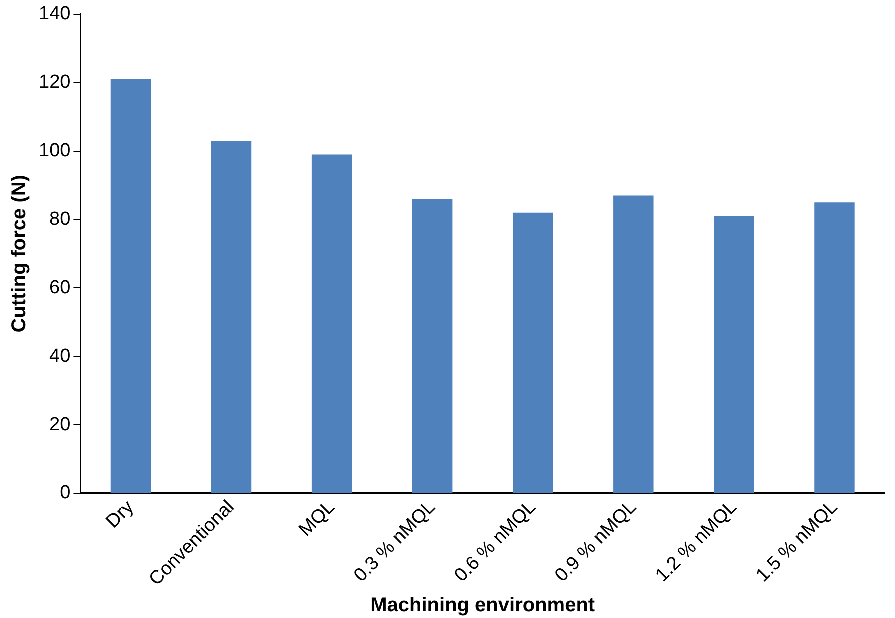 The width and height of the screenshot is (895, 618). What do you see at coordinates (55, 14) in the screenshot?
I see `y-tick-label: 140` at bounding box center [55, 14].